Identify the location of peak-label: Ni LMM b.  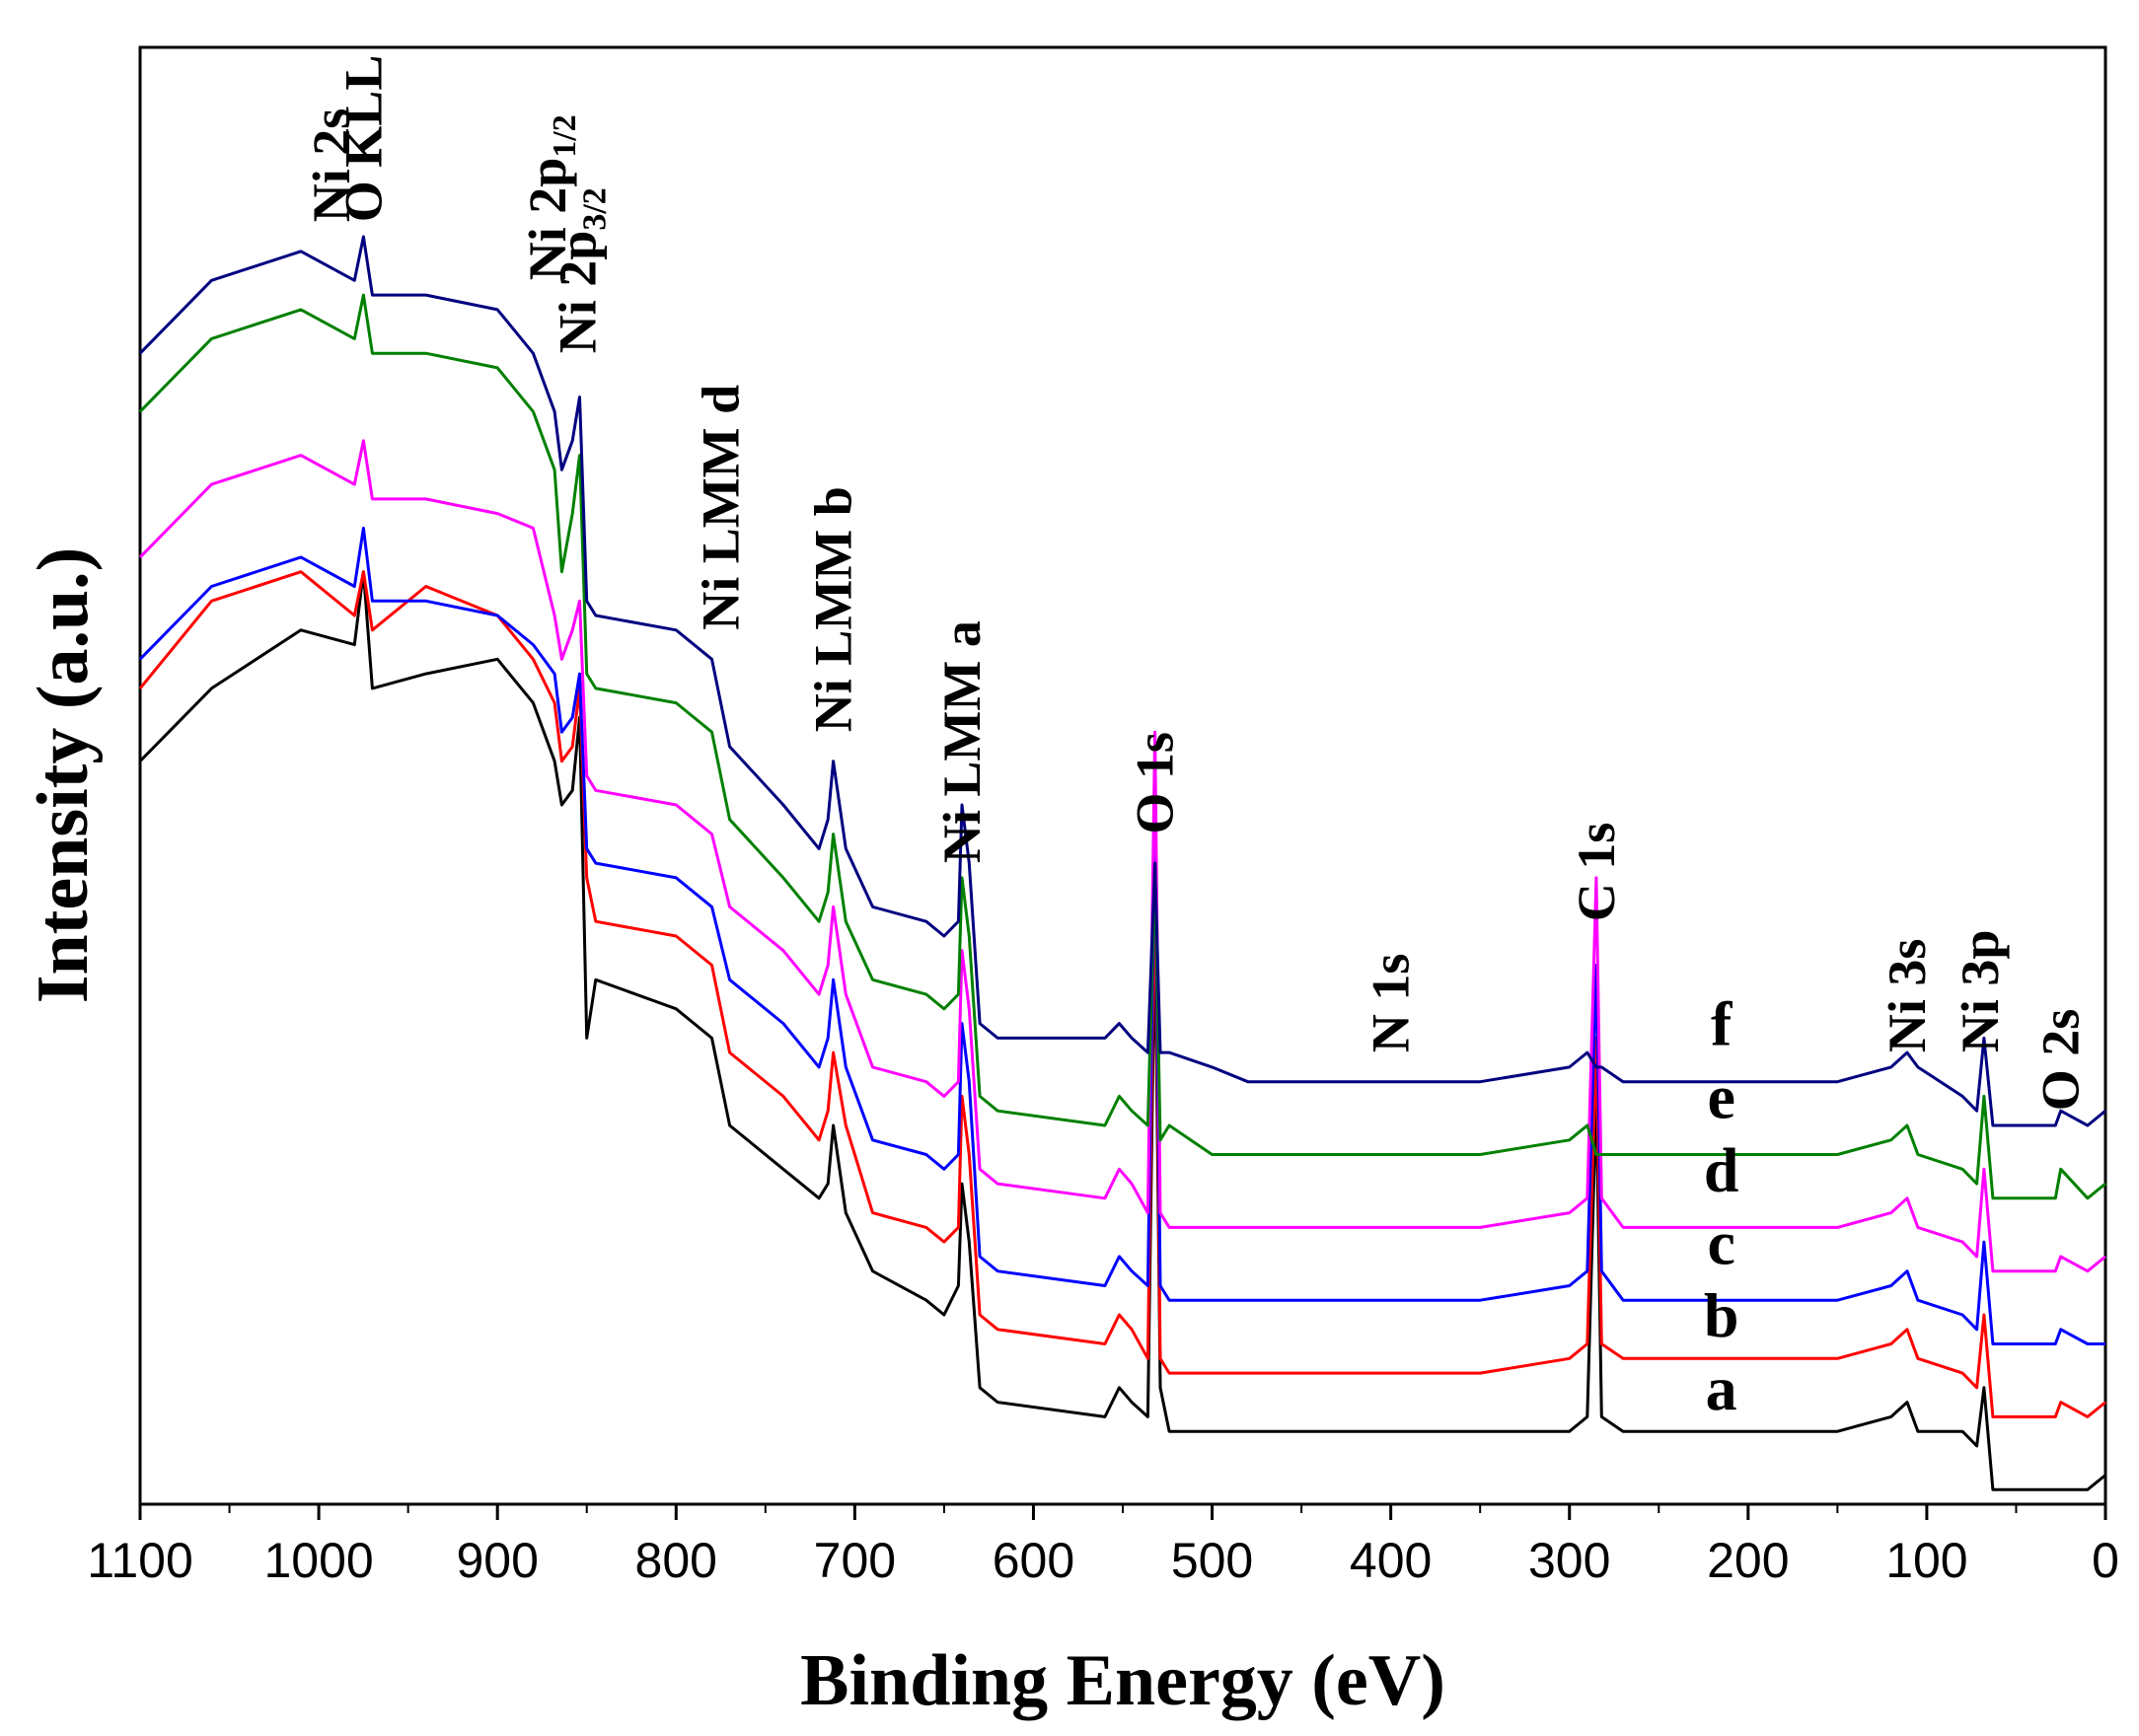
(833, 609).